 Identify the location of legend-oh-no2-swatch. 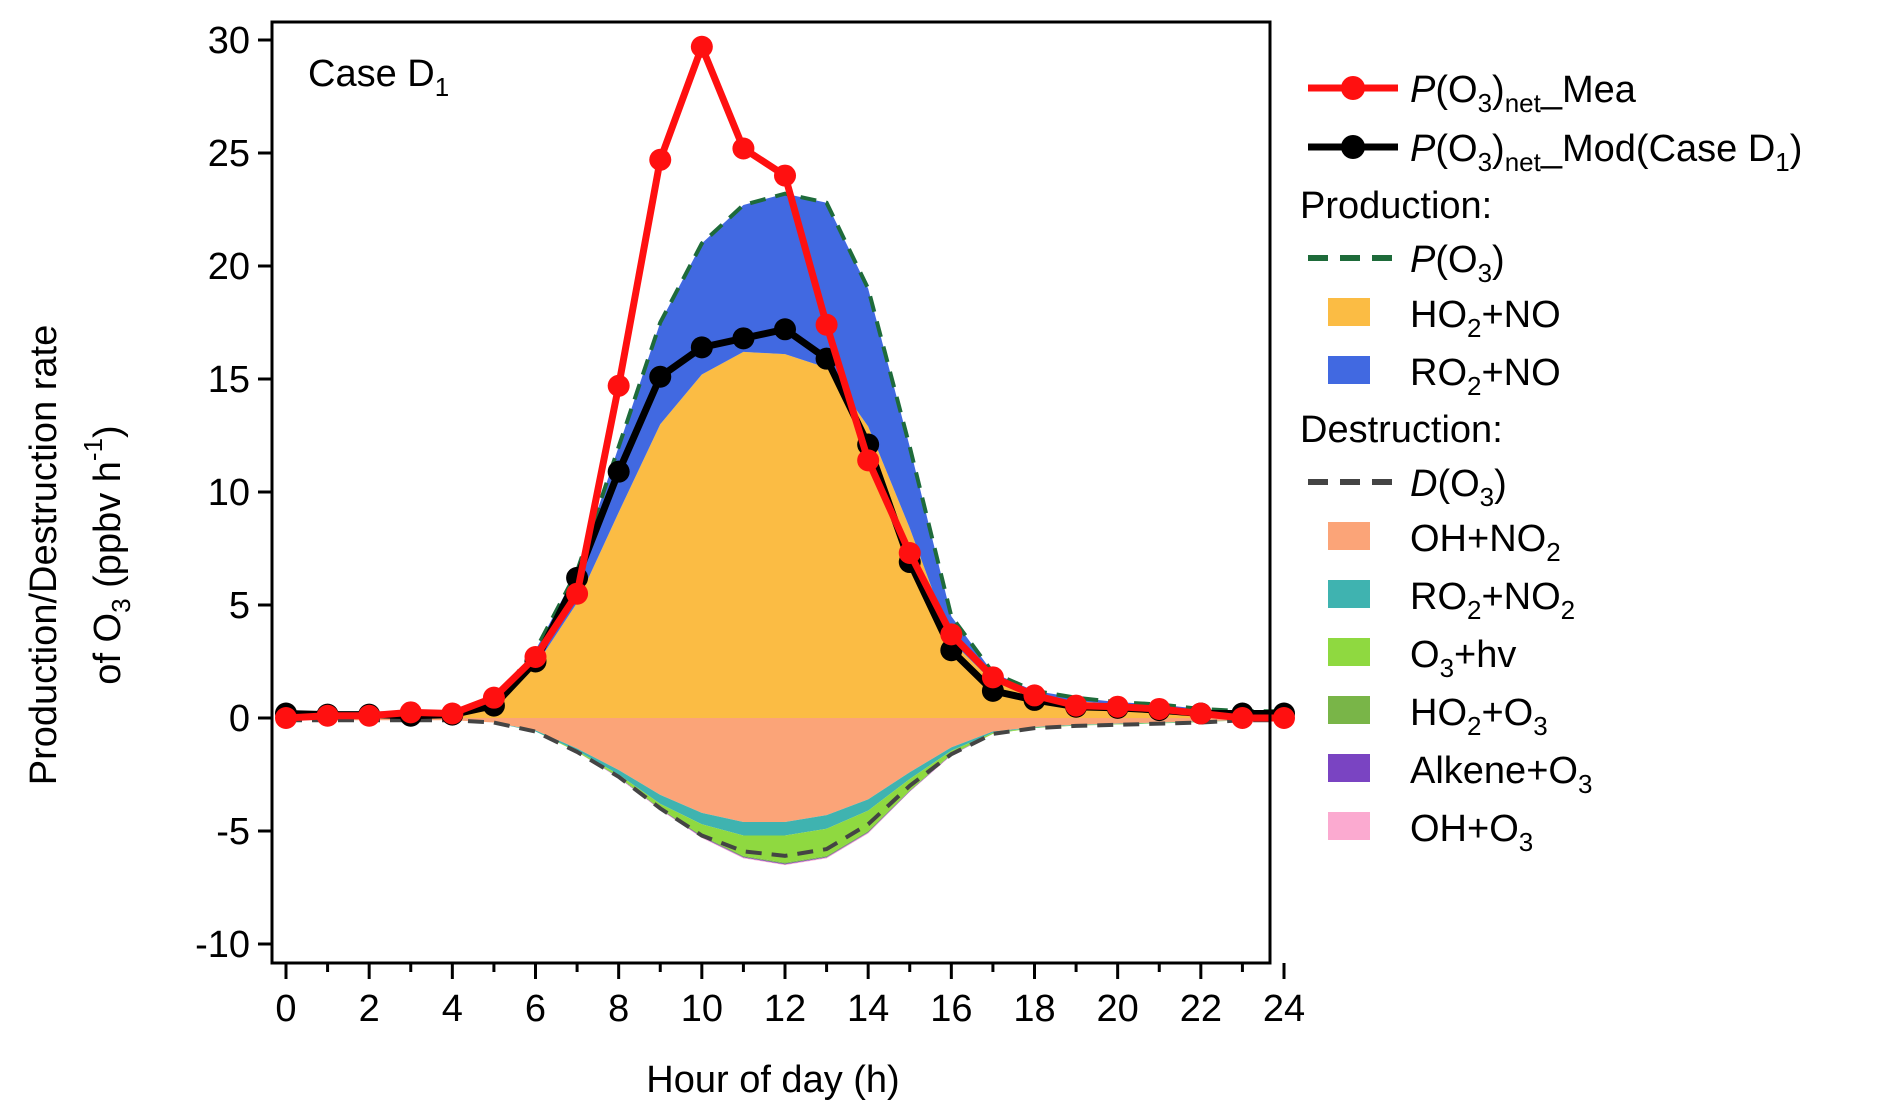
(1349, 536).